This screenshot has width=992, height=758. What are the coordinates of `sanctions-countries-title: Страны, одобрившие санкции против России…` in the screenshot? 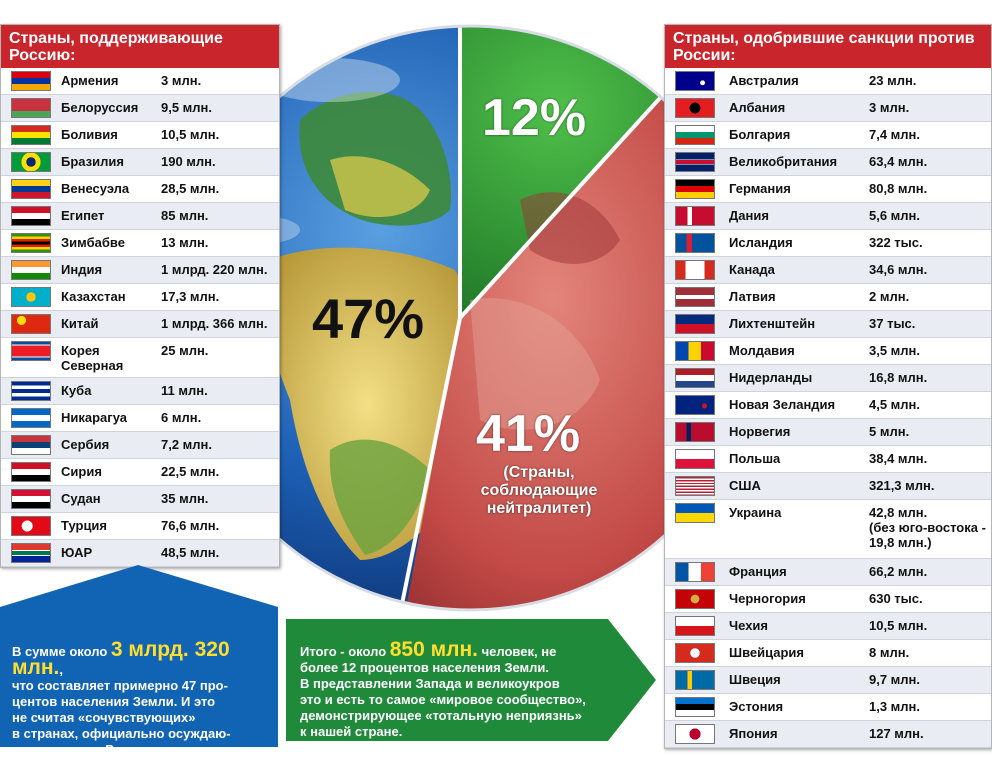 It's located at (828, 46).